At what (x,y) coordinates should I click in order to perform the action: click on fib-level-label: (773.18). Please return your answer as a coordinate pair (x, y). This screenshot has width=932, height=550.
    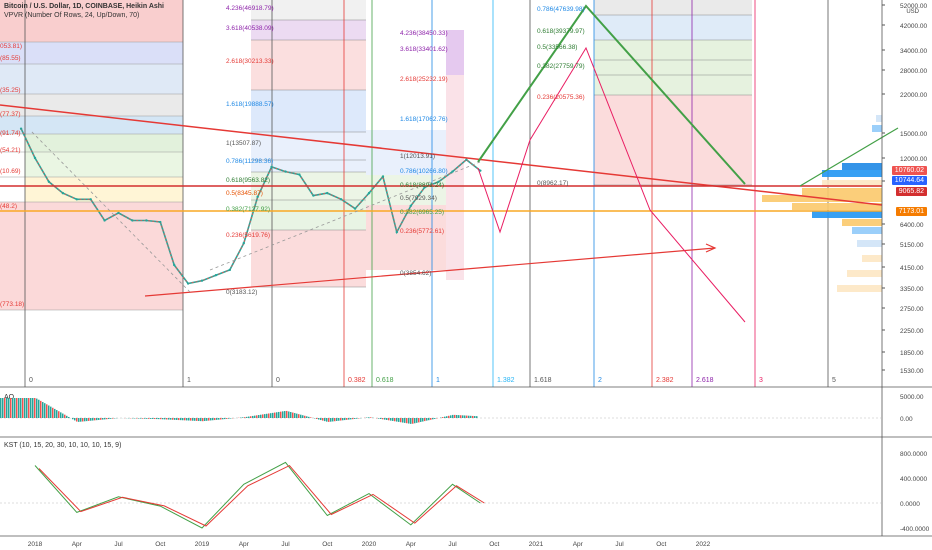
    Looking at the image, I should click on (12, 304).